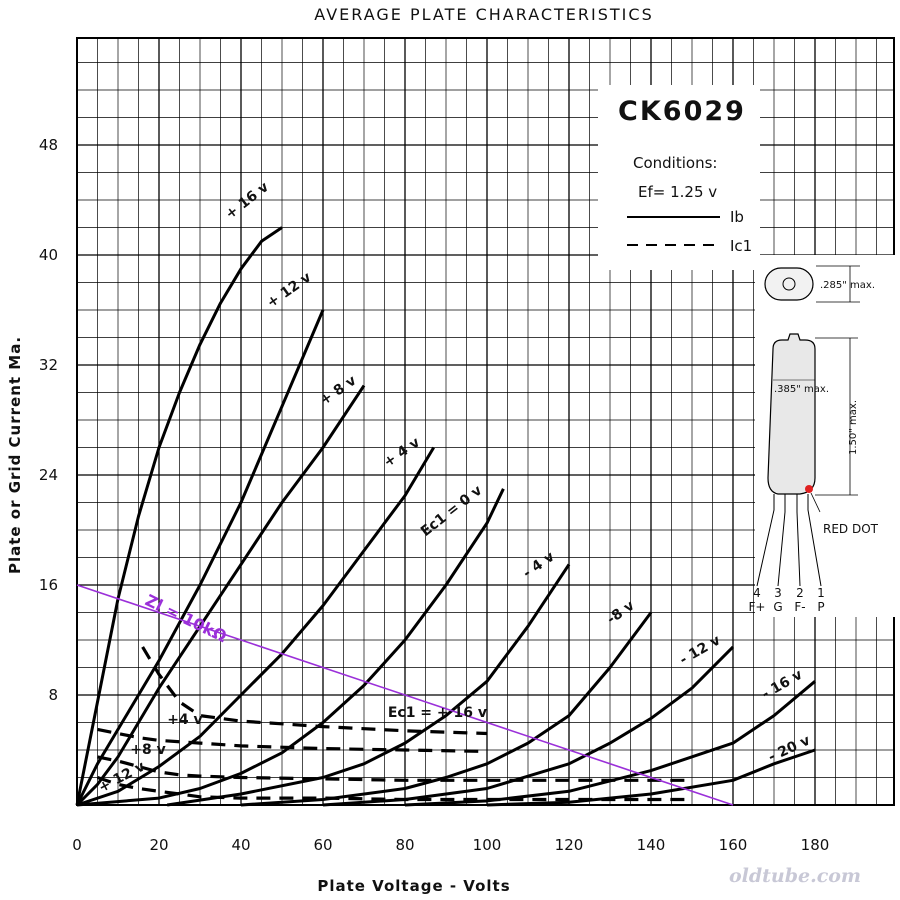  I want to click on red-dot, so click(809, 489).